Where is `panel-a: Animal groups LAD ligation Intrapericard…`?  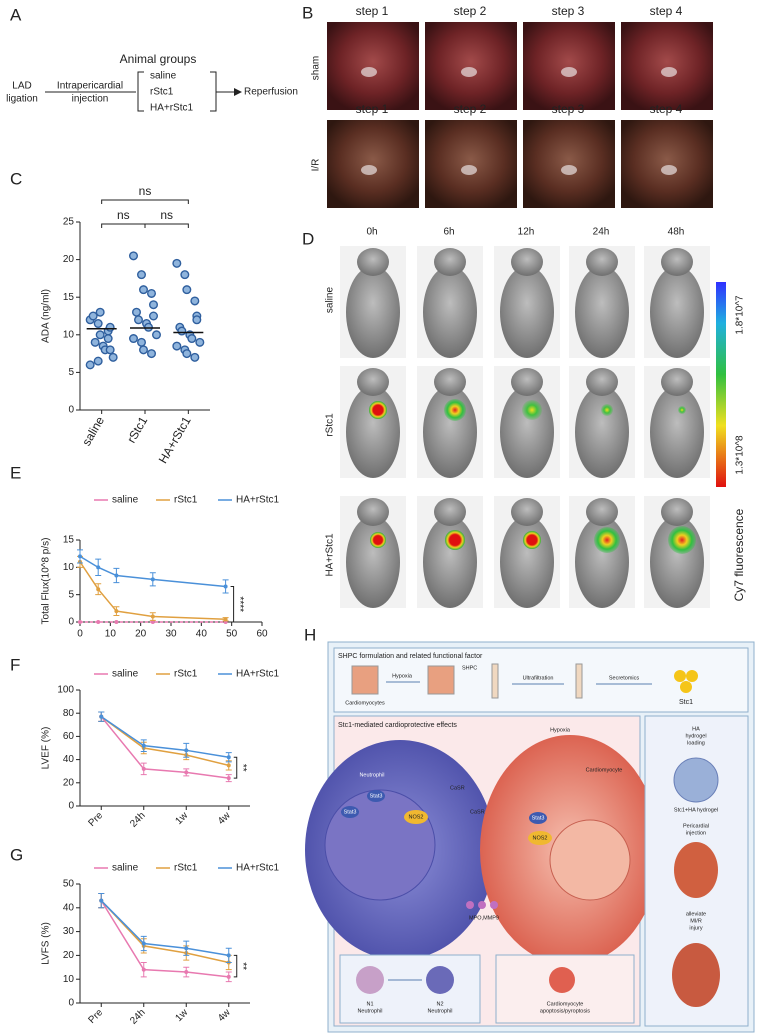
panel-a: Animal groups LAD ligation Intrapericard… is located at coordinates (152, 82).